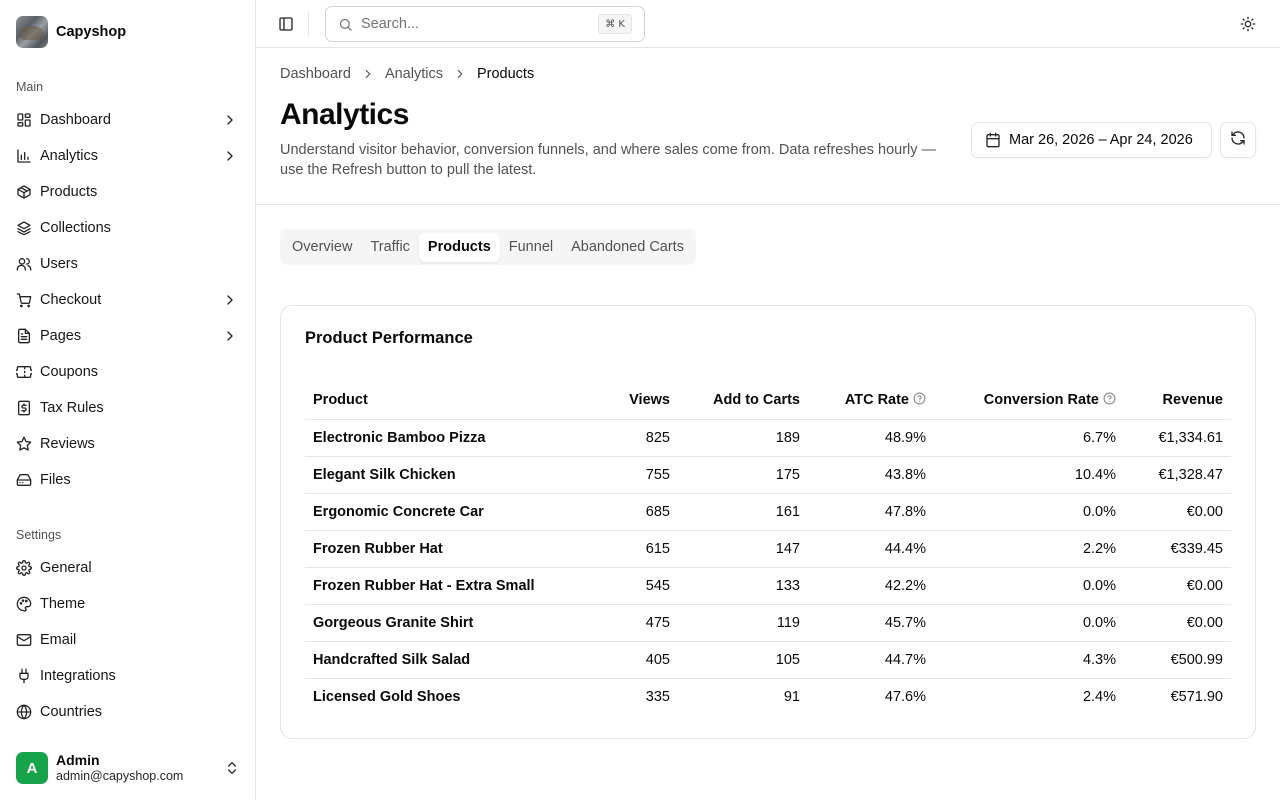 The image size is (1280, 800). Describe the element at coordinates (286, 24) in the screenshot. I see `sidebar-toggle-icon` at that location.